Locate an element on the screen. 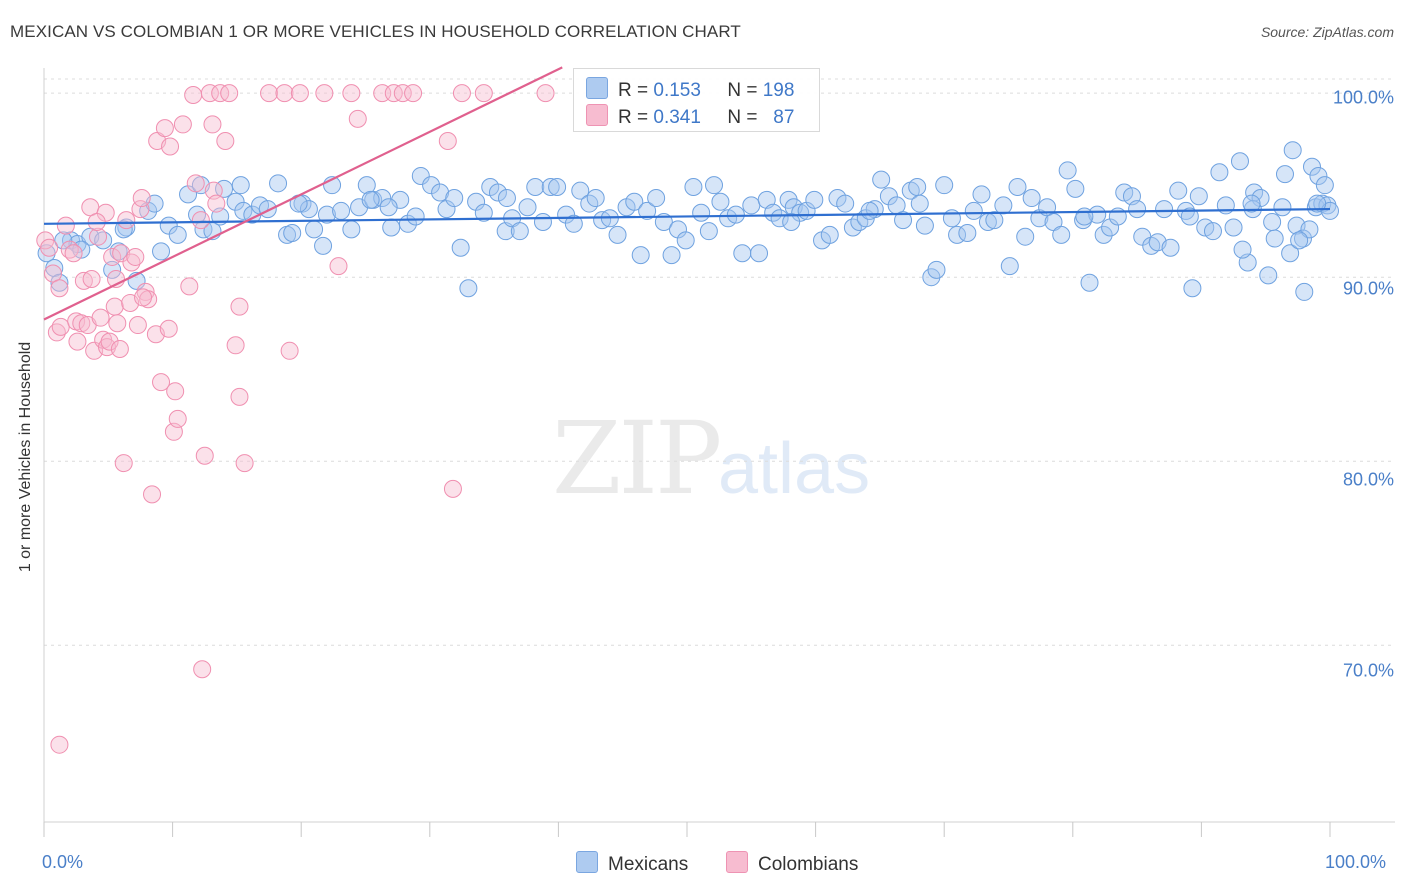 This screenshot has height=892, width=1406. legend-row-colombians: R = 0.341 N = 87 is located at coordinates (690, 116).